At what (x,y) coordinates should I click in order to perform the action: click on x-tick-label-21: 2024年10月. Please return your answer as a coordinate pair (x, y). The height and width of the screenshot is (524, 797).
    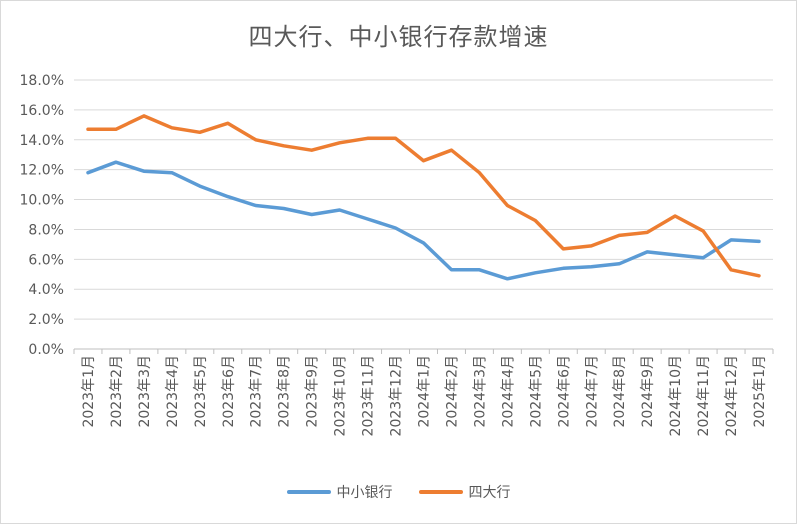
    Looking at the image, I should click on (676, 395).